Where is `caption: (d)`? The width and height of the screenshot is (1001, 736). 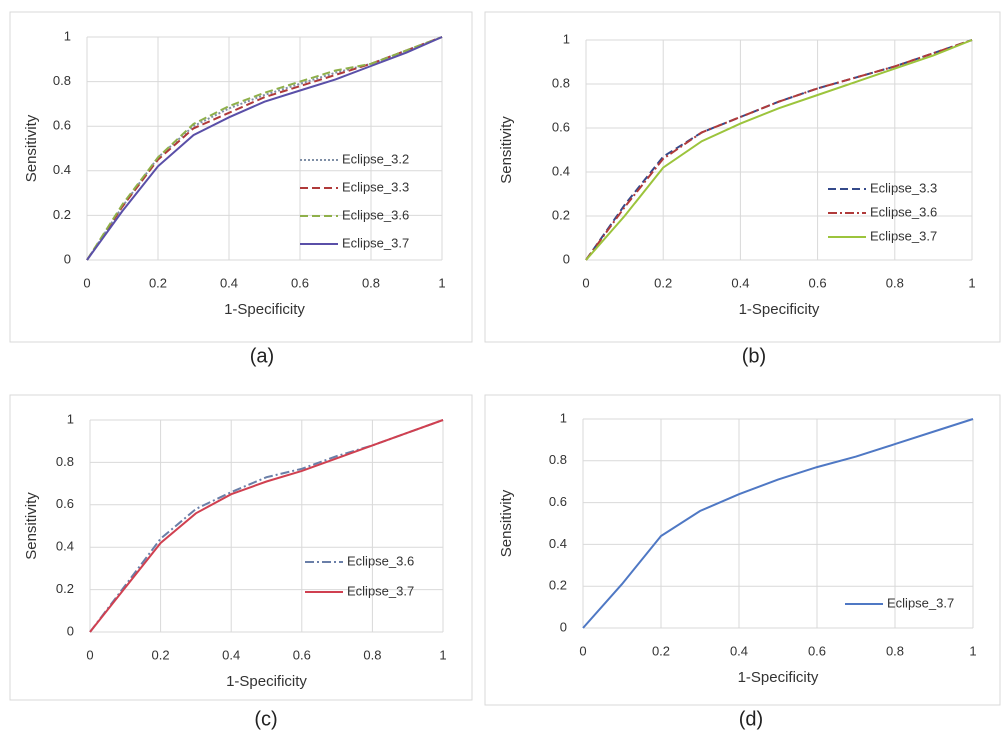
caption: (d) is located at coordinates (751, 719).